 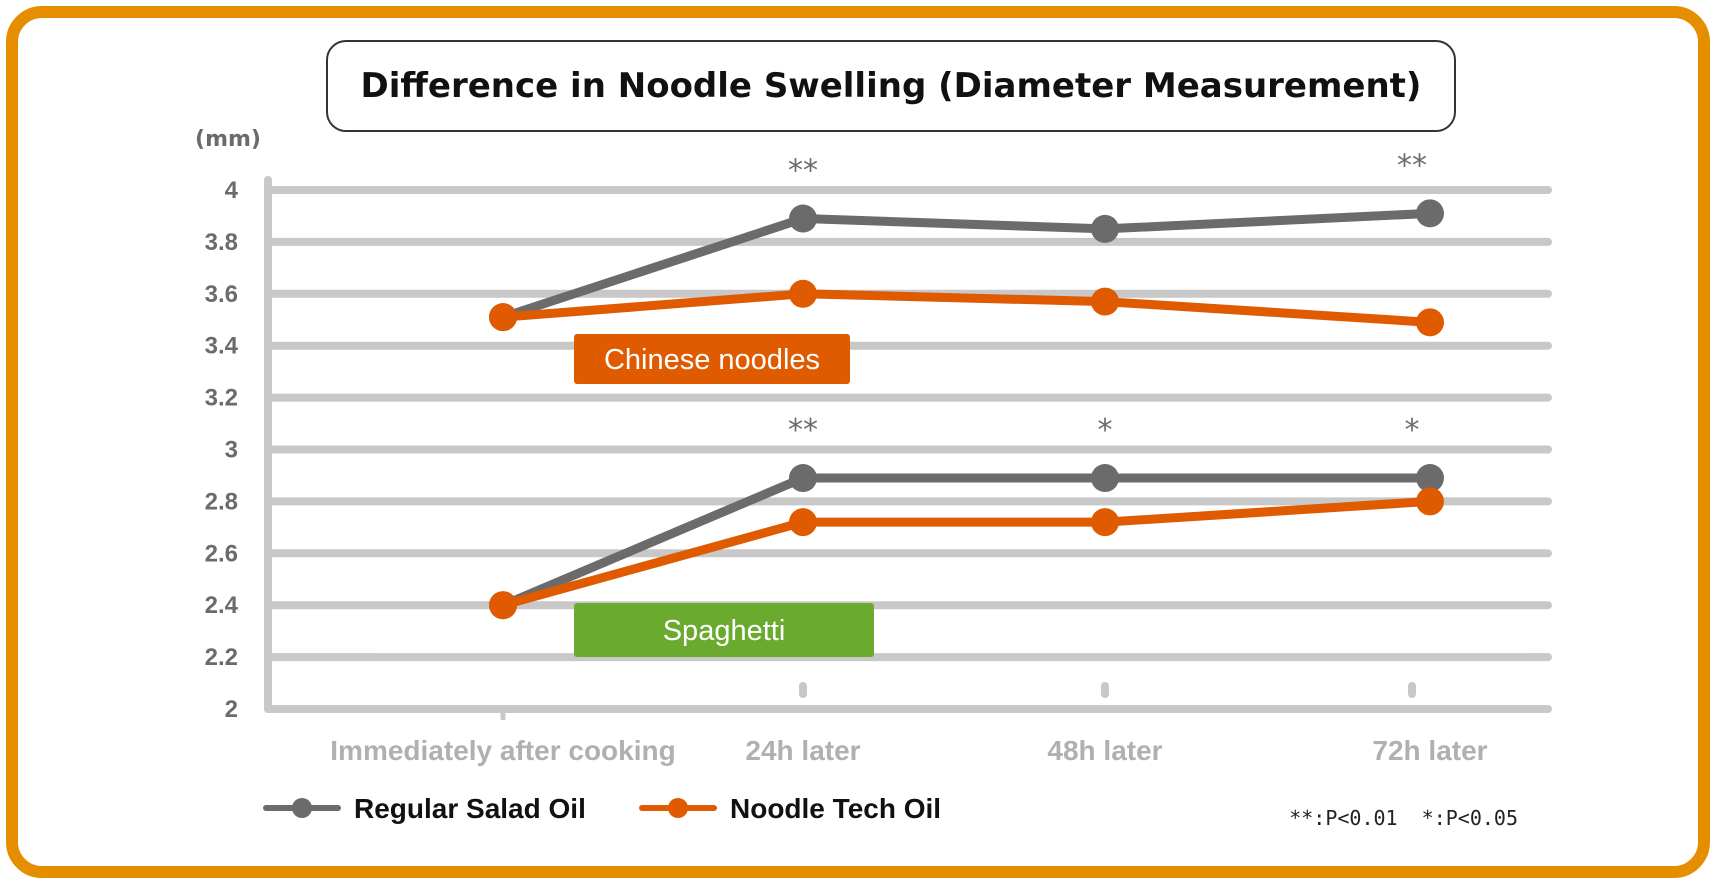 What do you see at coordinates (231, 450) in the screenshot?
I see `y-tick-label: 3` at bounding box center [231, 450].